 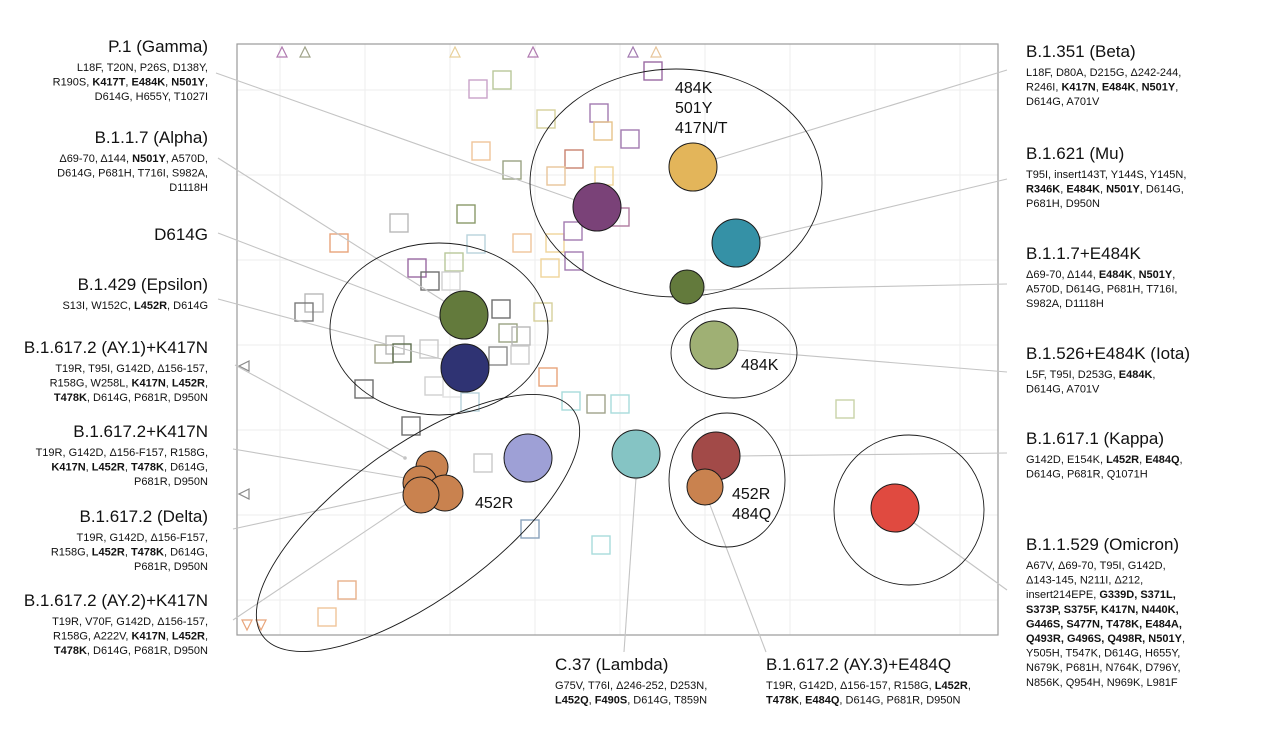 I want to click on variant-circle-iota, so click(x=714, y=345).